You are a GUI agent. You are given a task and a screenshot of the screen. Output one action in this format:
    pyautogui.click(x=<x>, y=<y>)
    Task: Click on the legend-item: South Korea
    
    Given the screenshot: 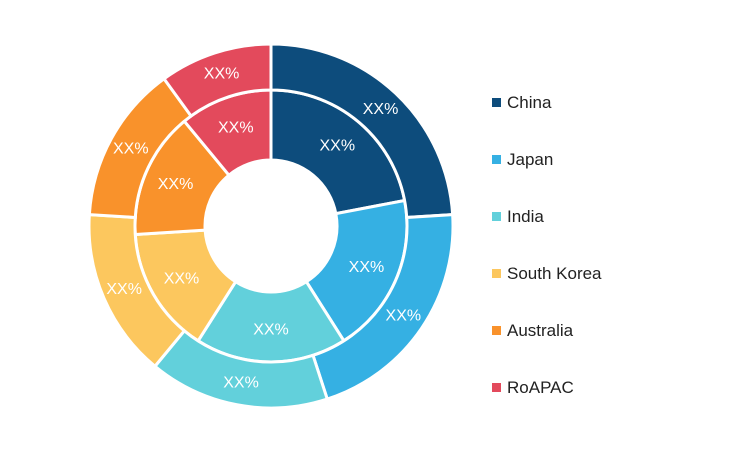 What is the action you would take?
    pyautogui.click(x=547, y=273)
    